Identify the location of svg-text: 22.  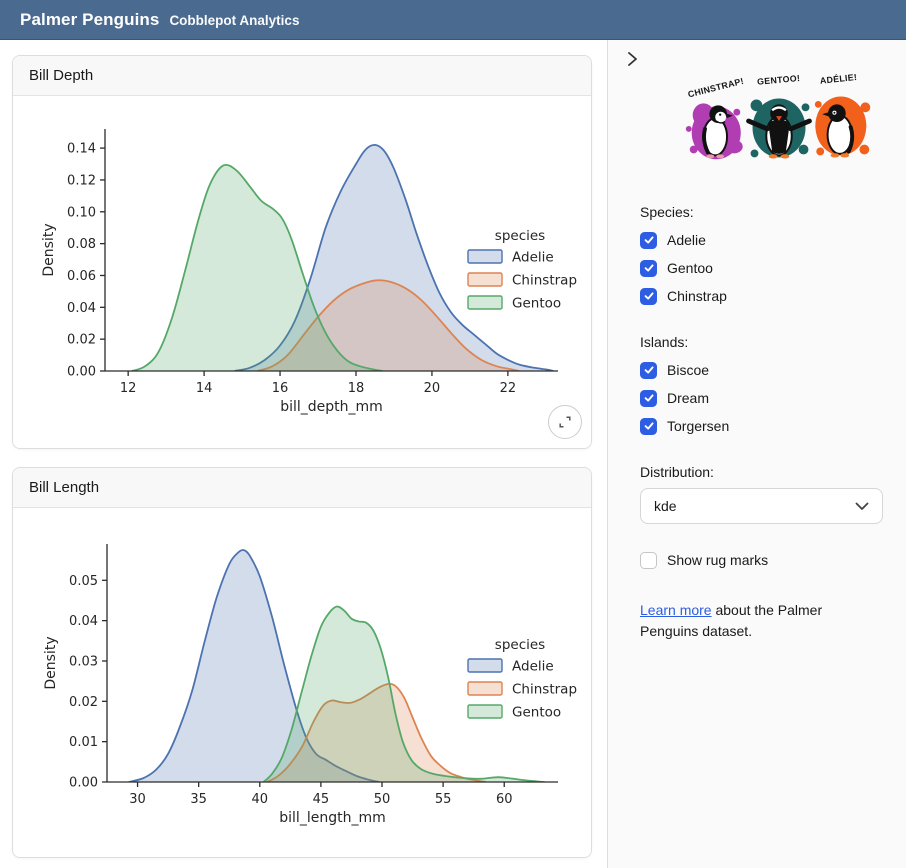
(508, 388).